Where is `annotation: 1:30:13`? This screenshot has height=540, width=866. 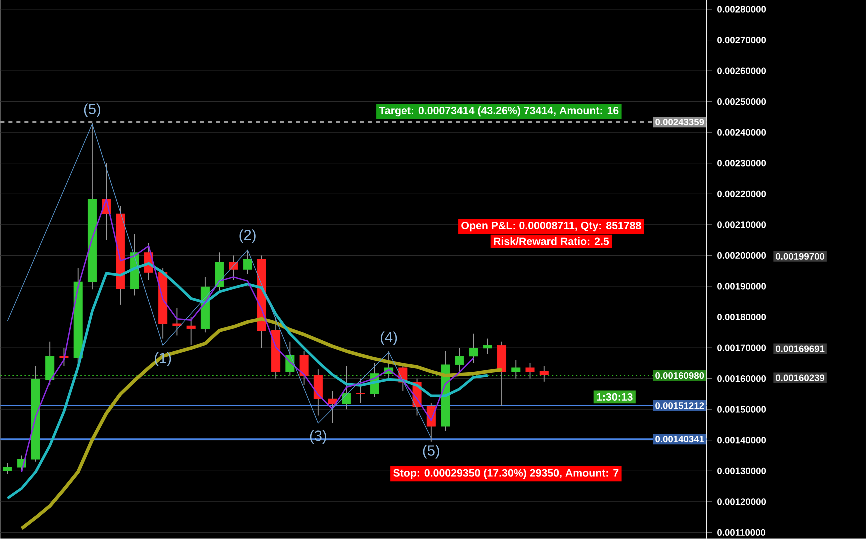 annotation: 1:30:13 is located at coordinates (615, 397).